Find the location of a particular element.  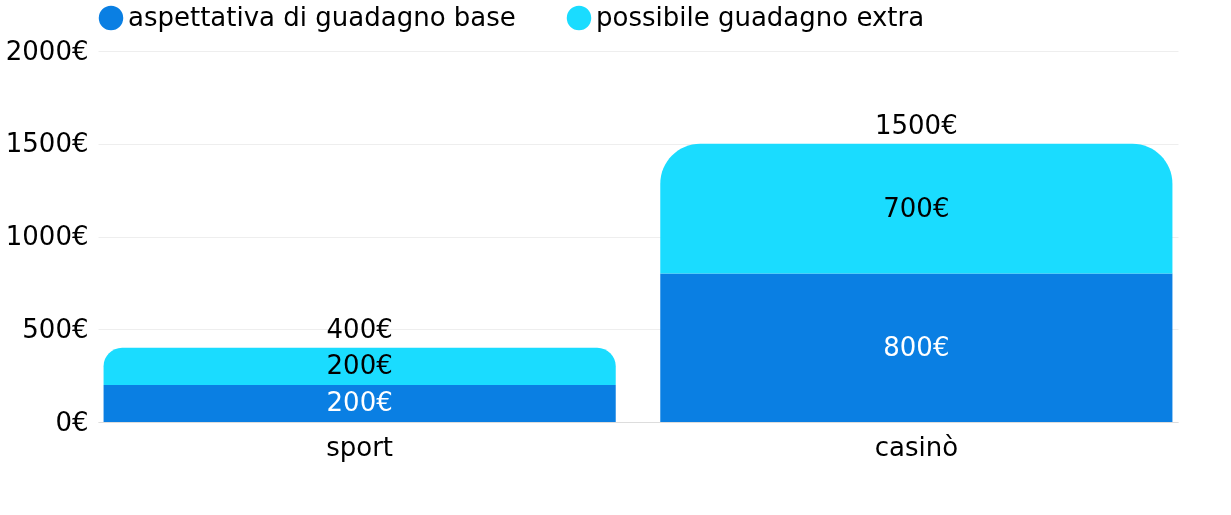

x-tick-label: casinò is located at coordinates (916, 446).